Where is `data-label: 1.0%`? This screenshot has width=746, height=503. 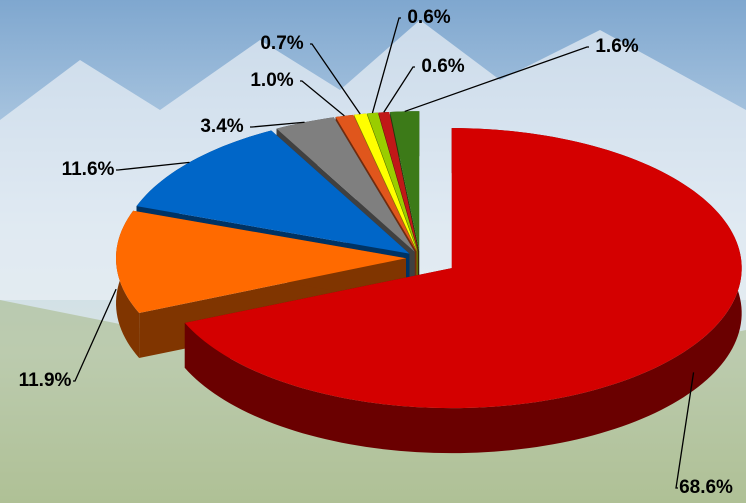 data-label: 1.0% is located at coordinates (271, 80).